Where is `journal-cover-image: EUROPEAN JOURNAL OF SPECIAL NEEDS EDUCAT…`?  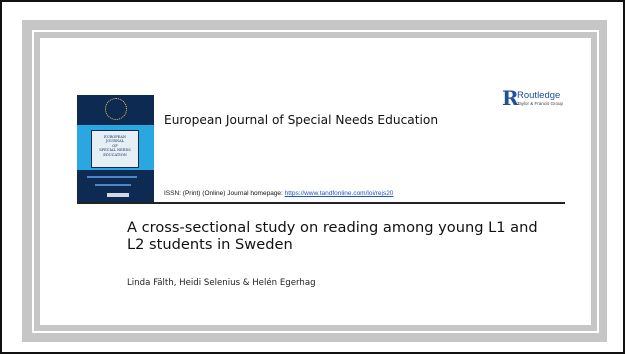 journal-cover-image: EUROPEAN JOURNAL OF SPECIAL NEEDS EDUCAT… is located at coordinates (115, 148).